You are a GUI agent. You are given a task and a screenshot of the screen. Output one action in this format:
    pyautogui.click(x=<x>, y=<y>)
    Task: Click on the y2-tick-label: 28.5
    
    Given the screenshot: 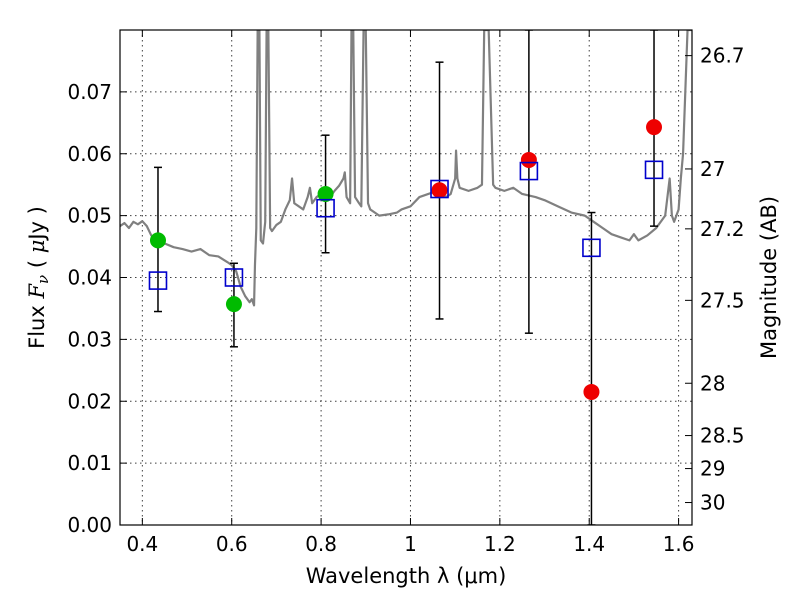 What is the action you would take?
    pyautogui.click(x=722, y=436)
    